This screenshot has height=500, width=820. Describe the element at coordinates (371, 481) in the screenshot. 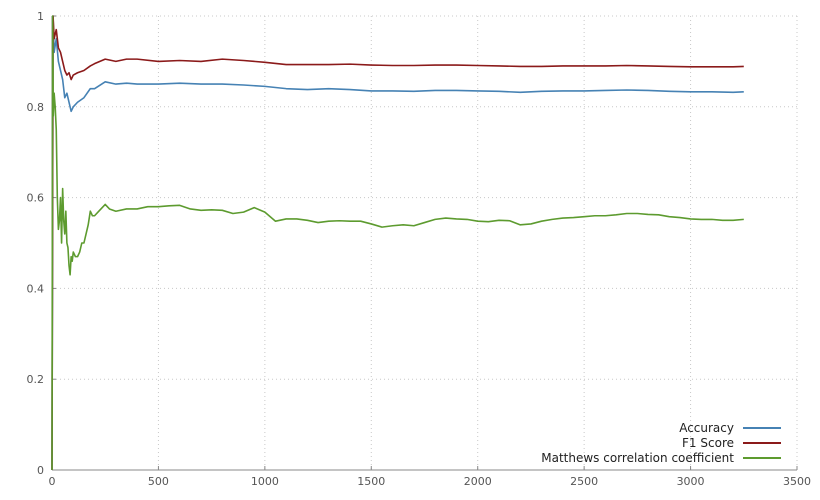

I see `x-tick-label: 1500` at that location.